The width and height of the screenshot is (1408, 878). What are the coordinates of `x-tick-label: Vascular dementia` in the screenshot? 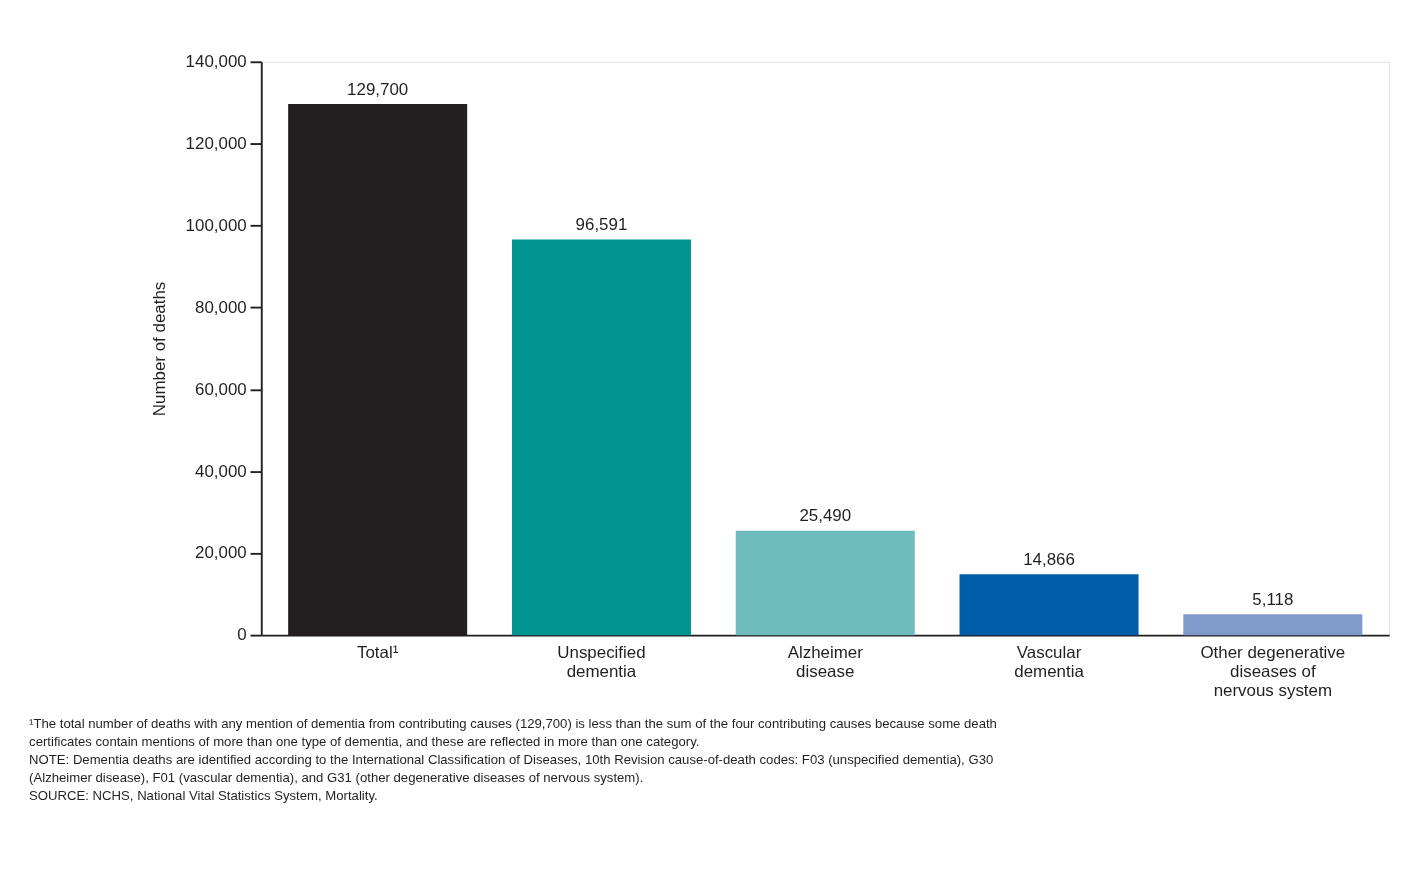 It's located at (1049, 662).